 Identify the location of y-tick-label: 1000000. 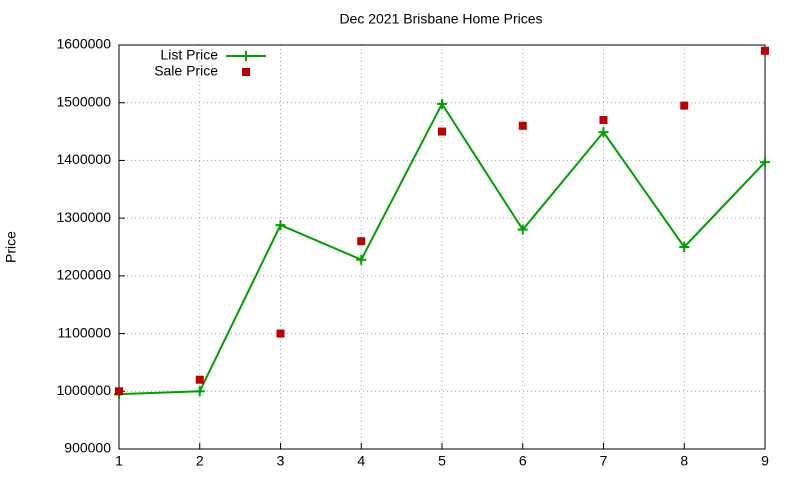
(83, 390).